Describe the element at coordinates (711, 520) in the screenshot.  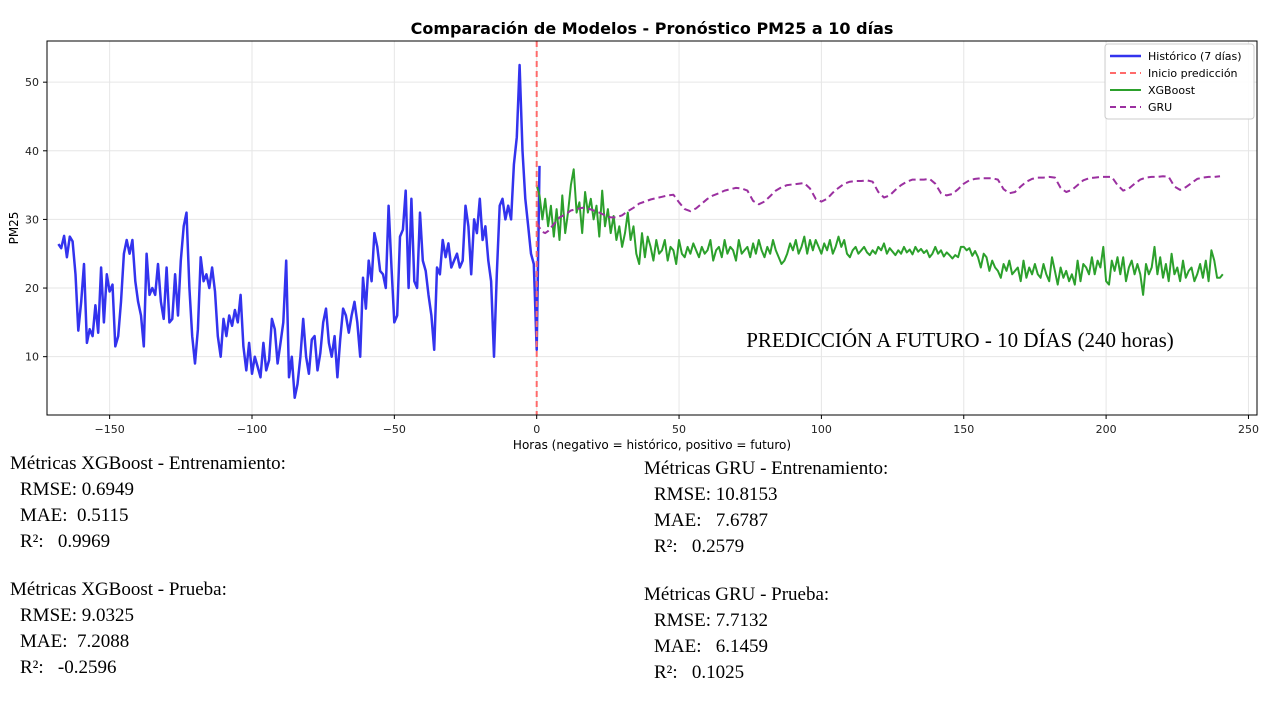
I see `metric-mae: MAE: 7.6787` at that location.